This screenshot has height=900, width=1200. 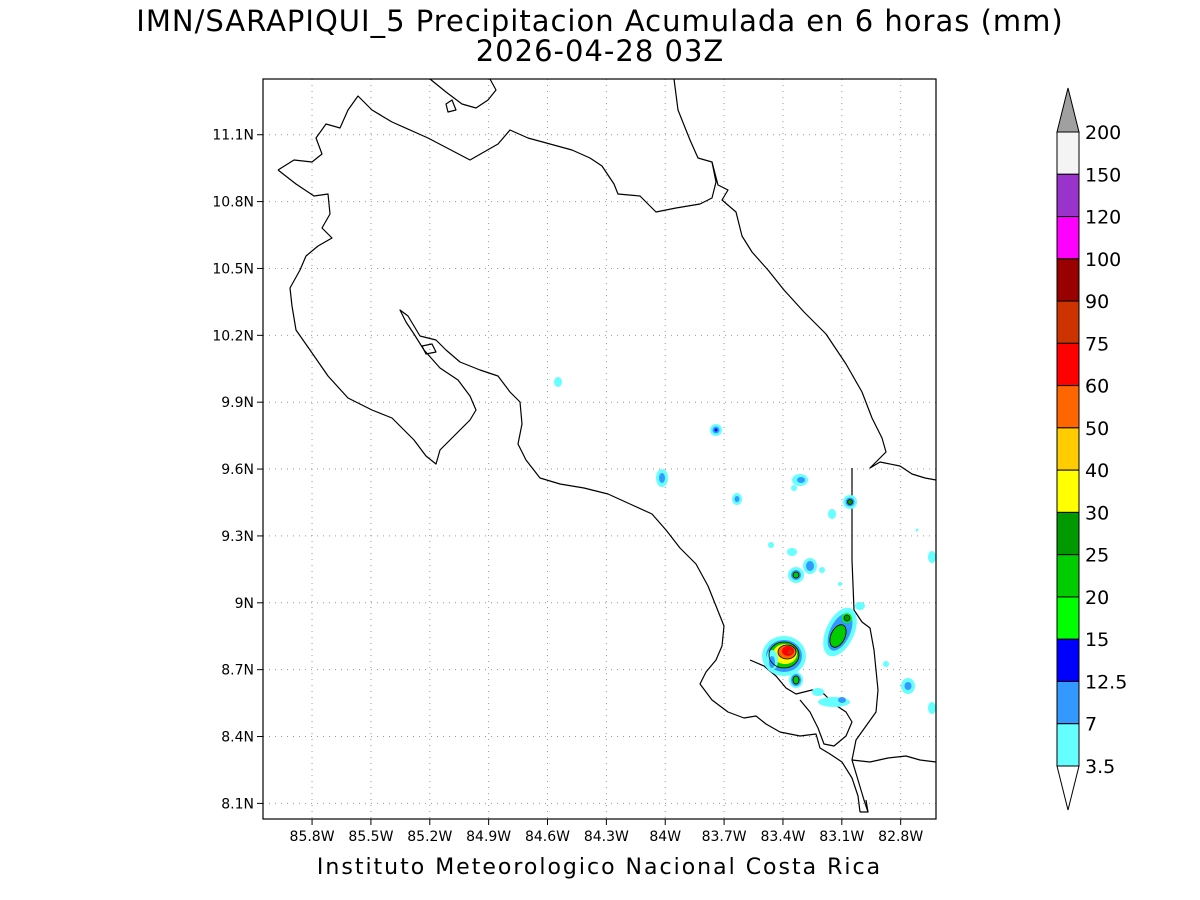 What do you see at coordinates (1097, 471) in the screenshot?
I see `legend-label: 40` at bounding box center [1097, 471].